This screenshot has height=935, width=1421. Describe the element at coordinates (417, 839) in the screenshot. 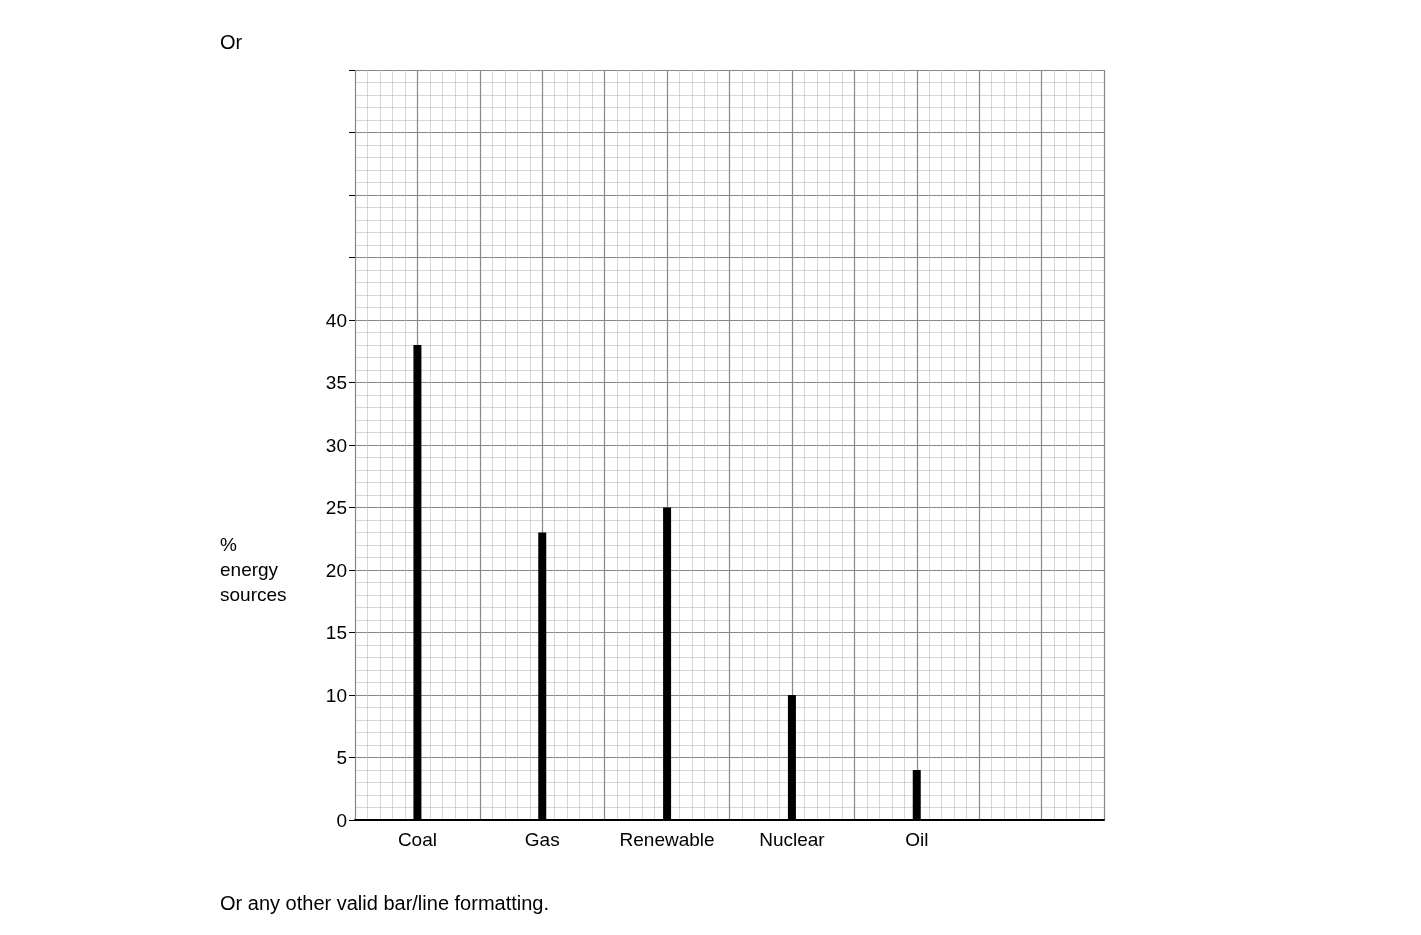

I see `x-tick-label: Coal` at that location.